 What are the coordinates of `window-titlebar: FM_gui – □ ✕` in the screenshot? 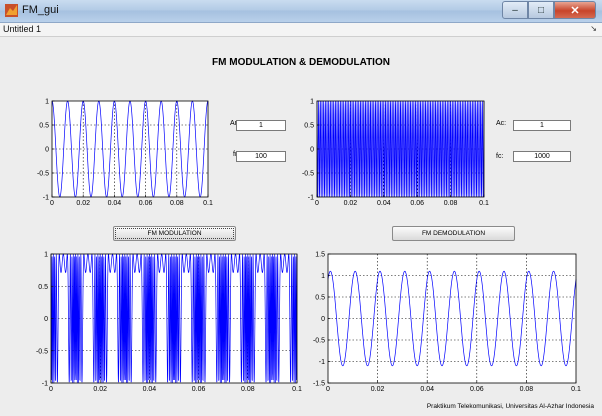 It's located at (301, 11).